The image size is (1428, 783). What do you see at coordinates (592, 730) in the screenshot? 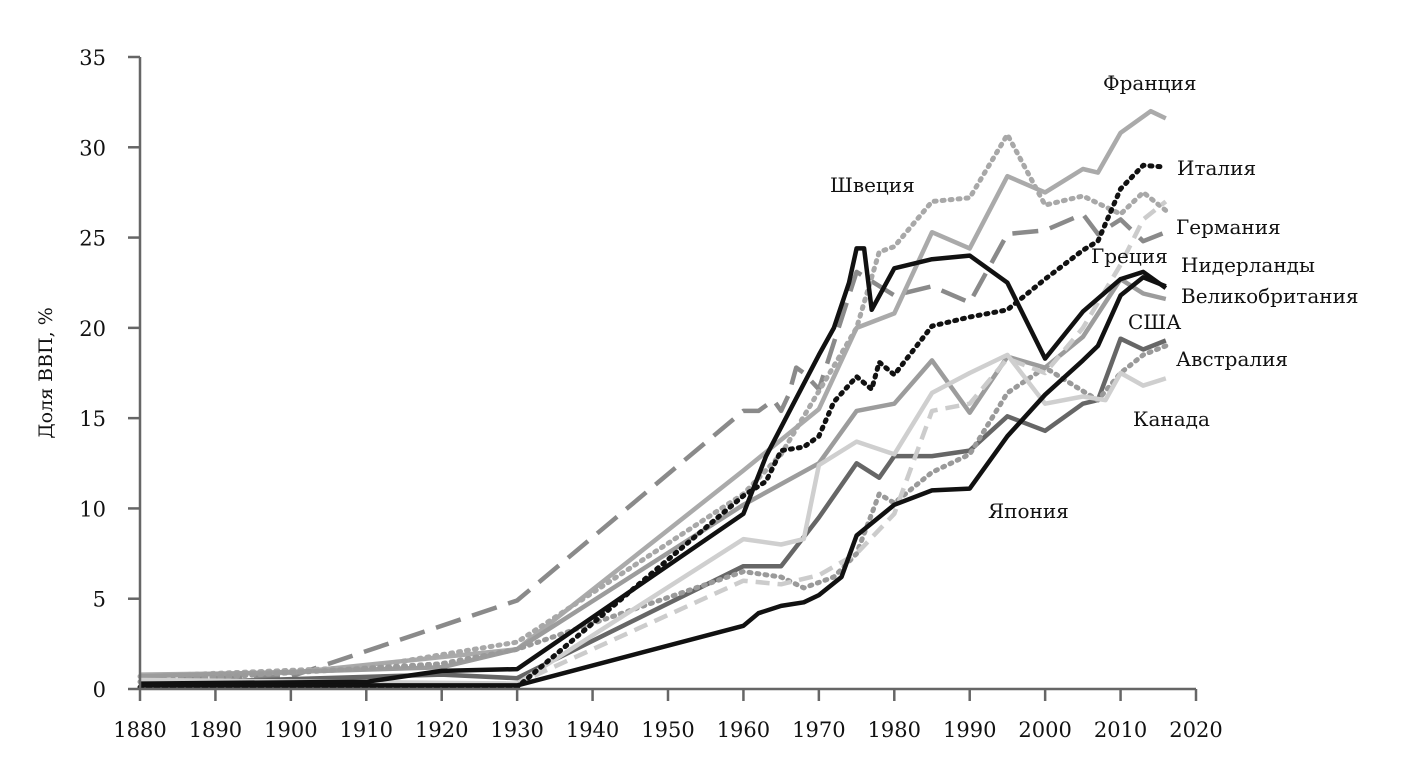
I see `x-tick-label: 1940` at bounding box center [592, 730].